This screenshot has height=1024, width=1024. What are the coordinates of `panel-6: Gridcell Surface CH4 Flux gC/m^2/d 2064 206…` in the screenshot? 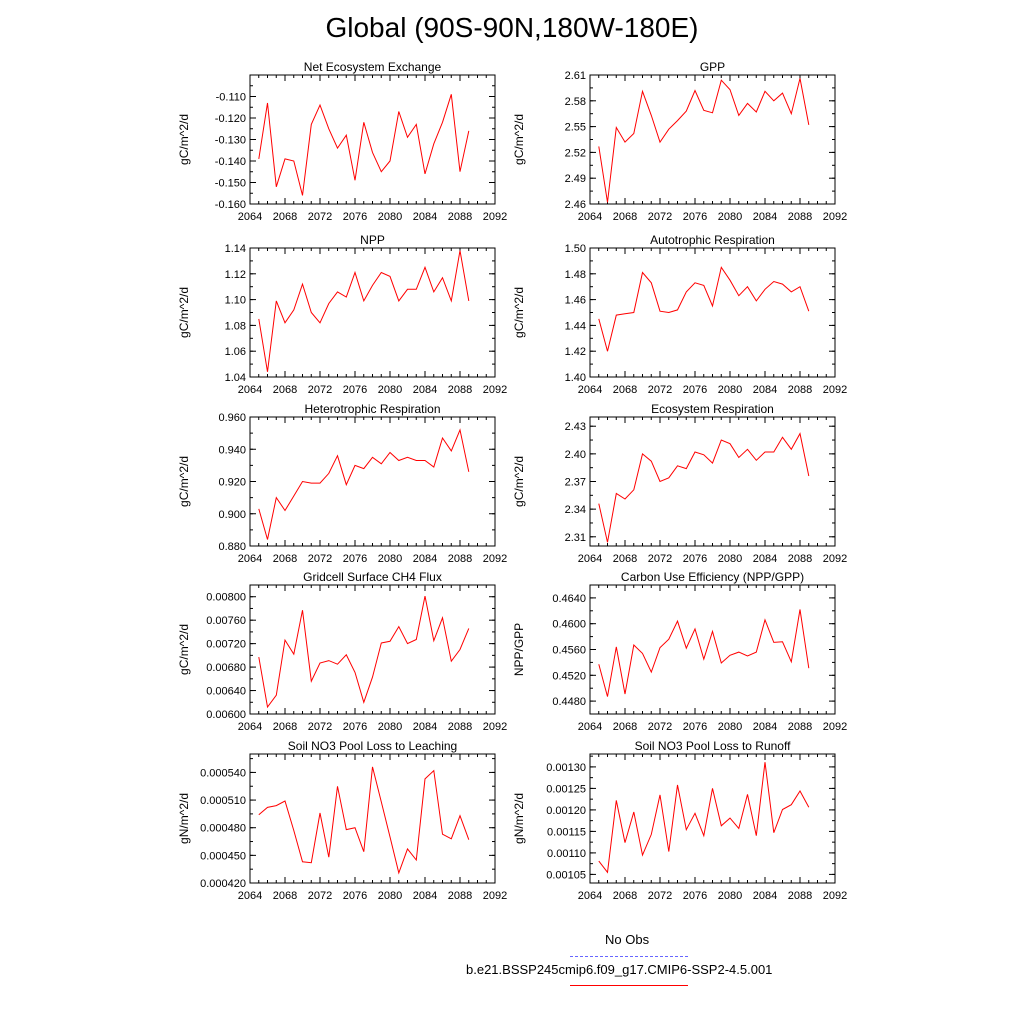 It's located at (342, 651).